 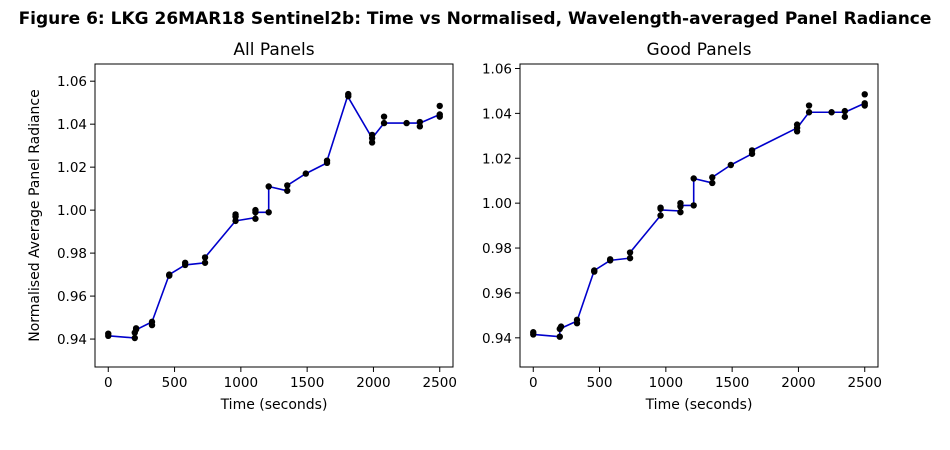 I want to click on chart-title: All Panels, so click(x=273, y=50).